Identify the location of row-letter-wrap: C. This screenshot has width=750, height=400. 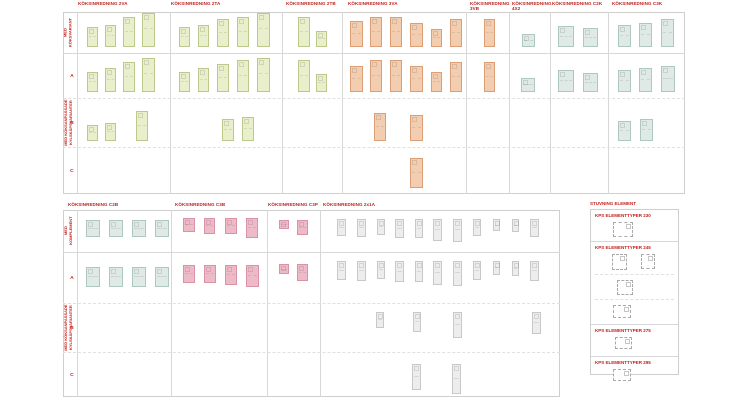
(73, 170).